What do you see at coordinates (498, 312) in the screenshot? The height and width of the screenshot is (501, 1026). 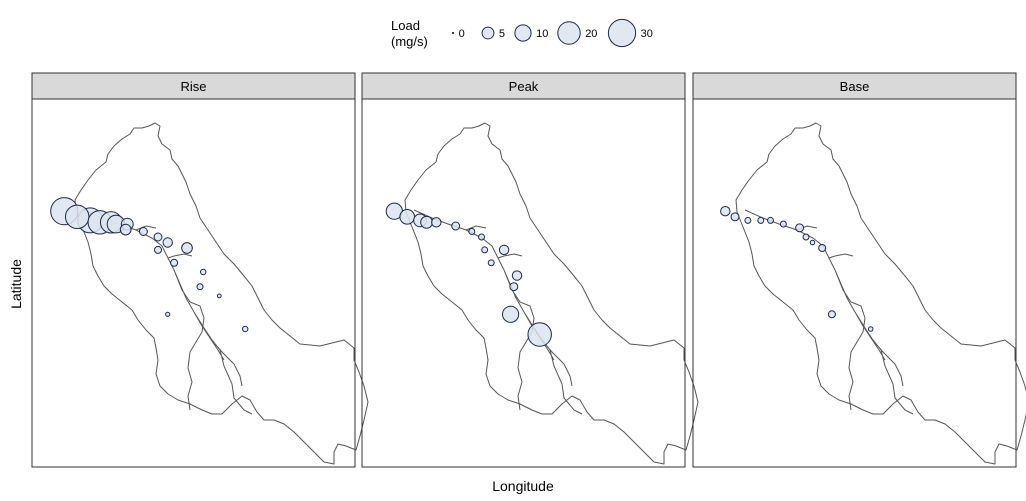 I see `stream-network-peak` at bounding box center [498, 312].